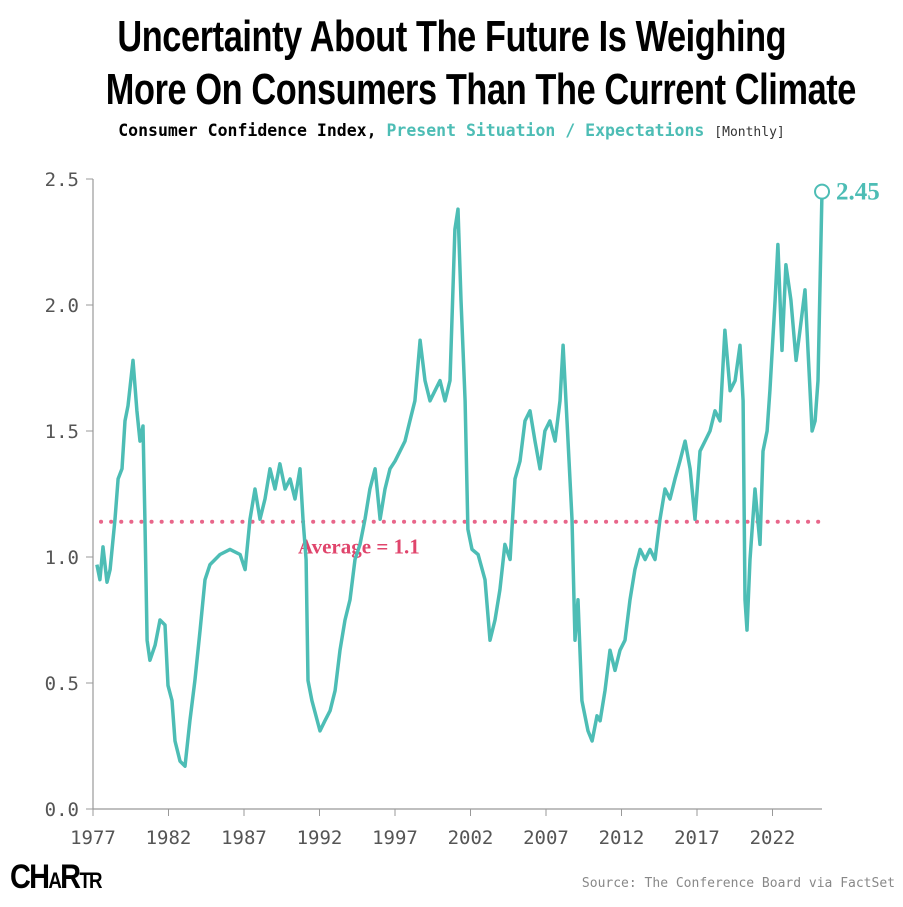 This screenshot has height=907, width=903. Describe the element at coordinates (62, 810) in the screenshot. I see `y-tick-label: 0.0` at that location.